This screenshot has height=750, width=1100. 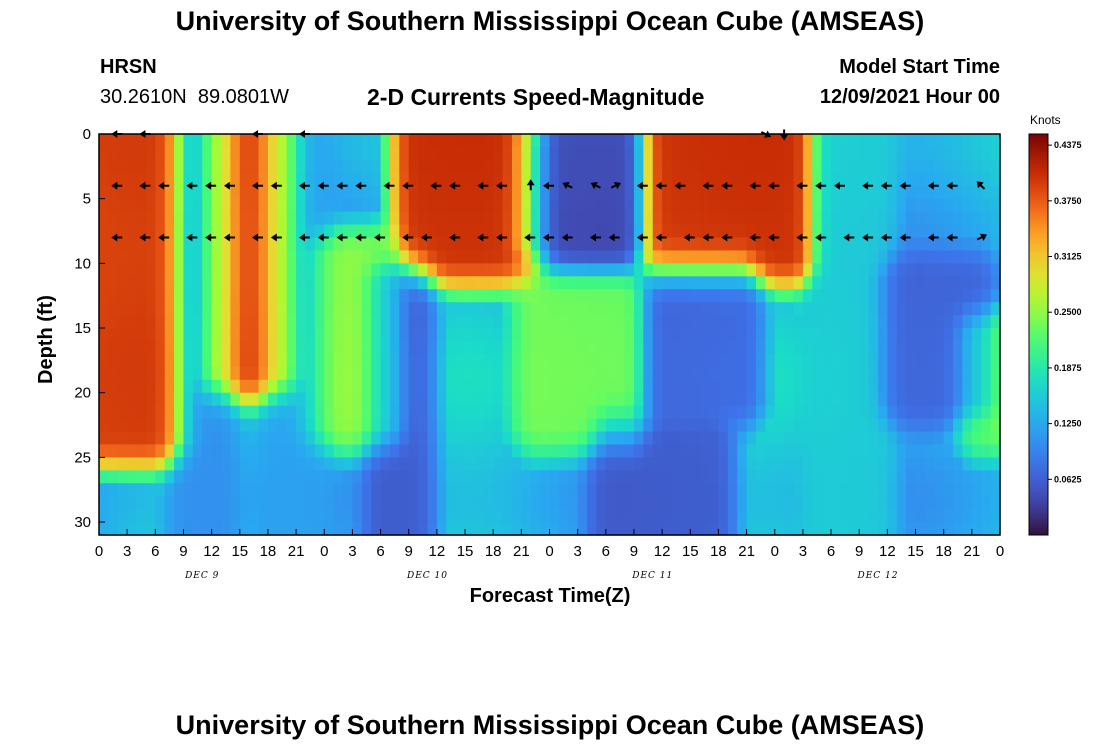 What do you see at coordinates (577, 551) in the screenshot?
I see `x-tick-label: 3` at bounding box center [577, 551].